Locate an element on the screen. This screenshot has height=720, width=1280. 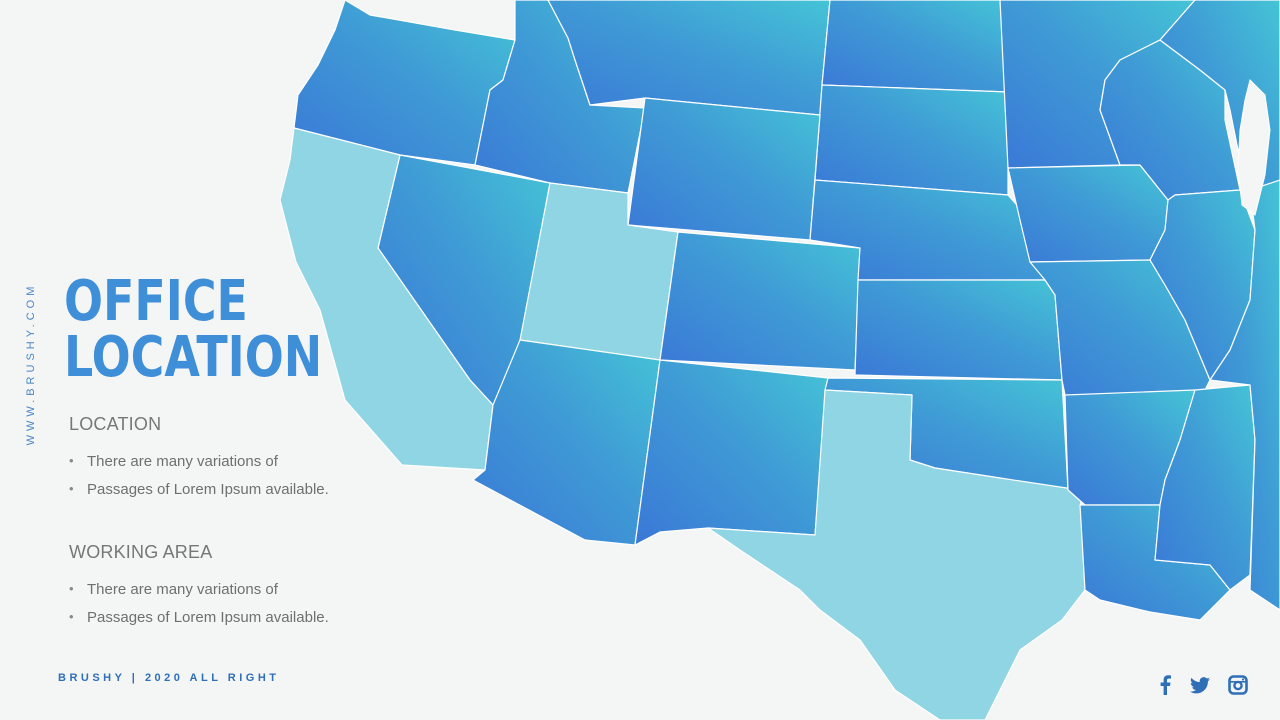
location-heading: LOCATION is located at coordinates (115, 424).